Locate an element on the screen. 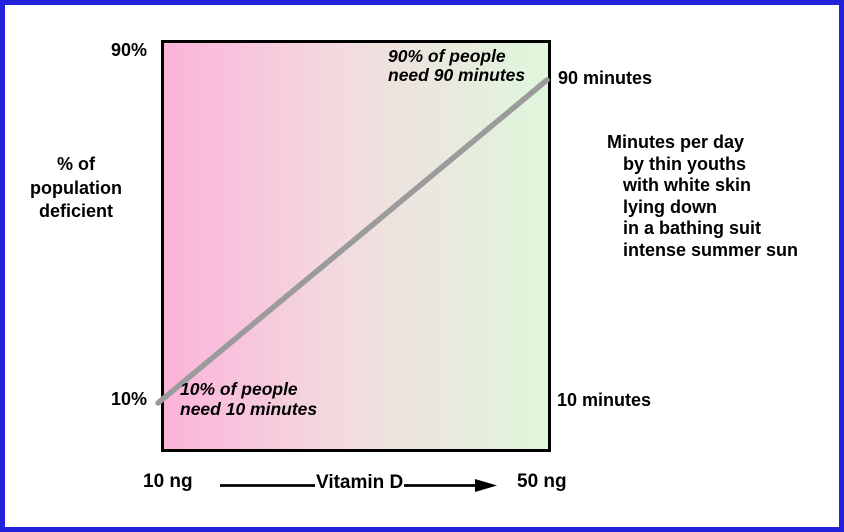  y-axis-tick-90pct: 90% is located at coordinates (128, 50).